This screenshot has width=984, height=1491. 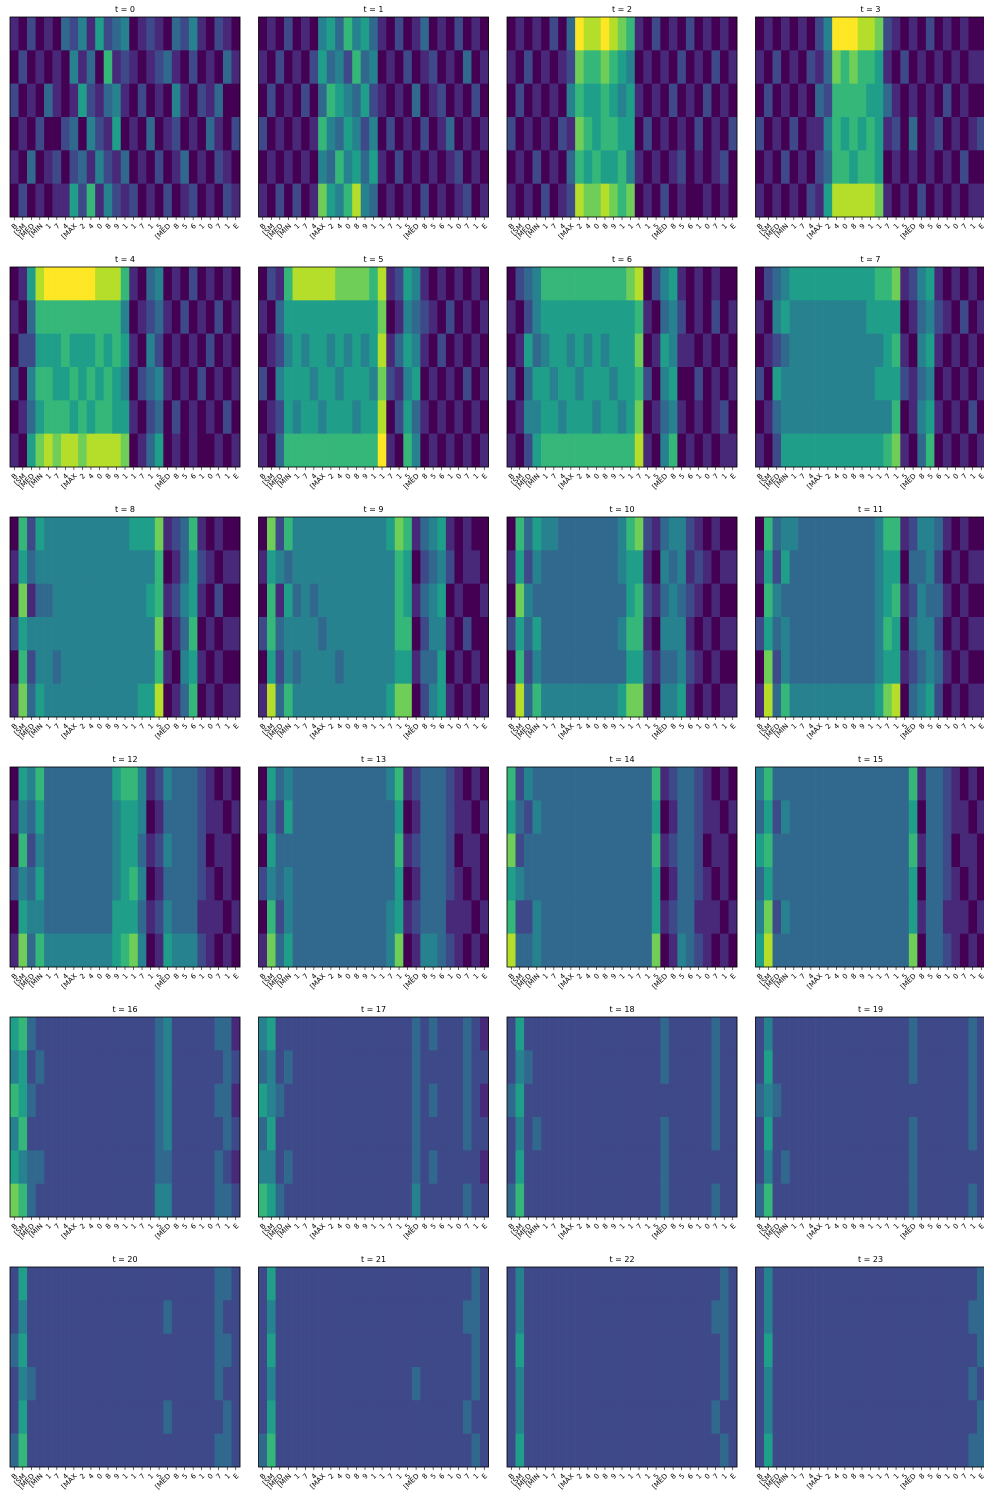 What do you see at coordinates (236, 1226) in the screenshot?
I see `x-tick-label: E` at bounding box center [236, 1226].